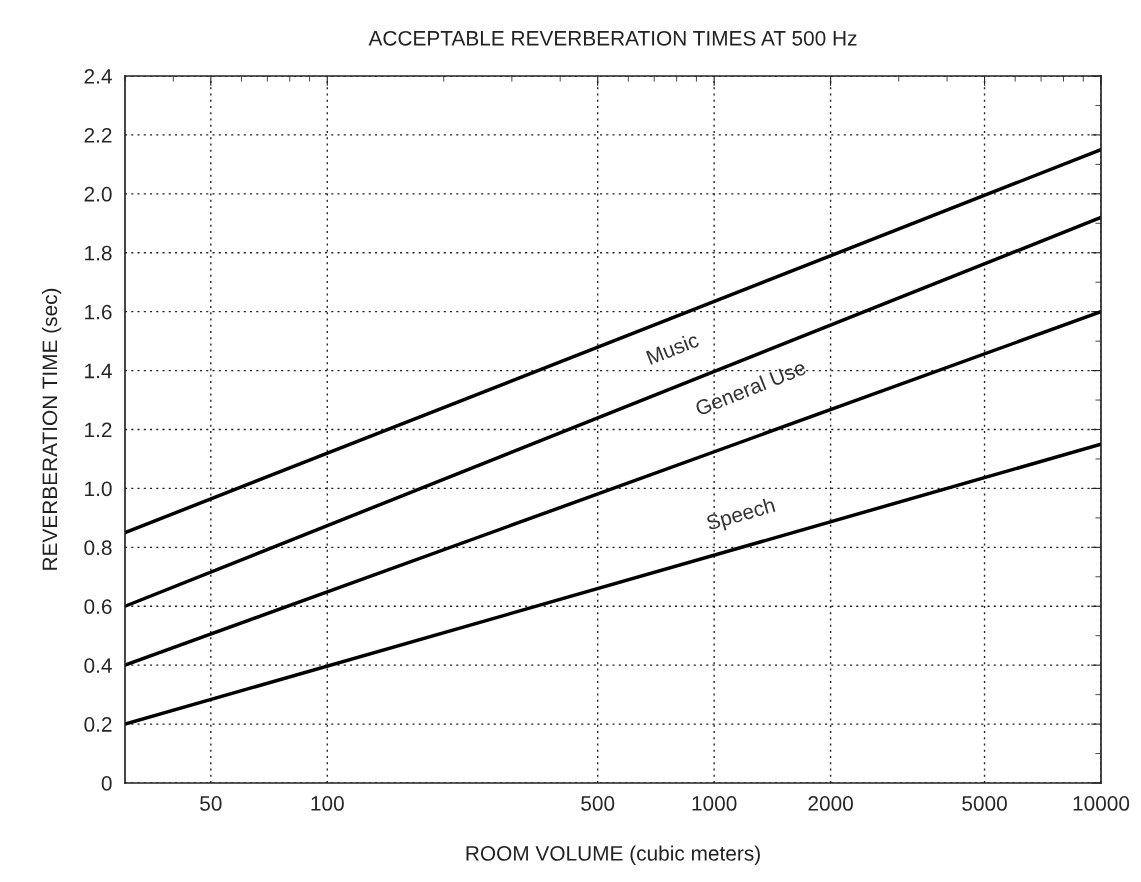  What do you see at coordinates (98, 194) in the screenshot?
I see `y-tick-label: 2.0` at bounding box center [98, 194].